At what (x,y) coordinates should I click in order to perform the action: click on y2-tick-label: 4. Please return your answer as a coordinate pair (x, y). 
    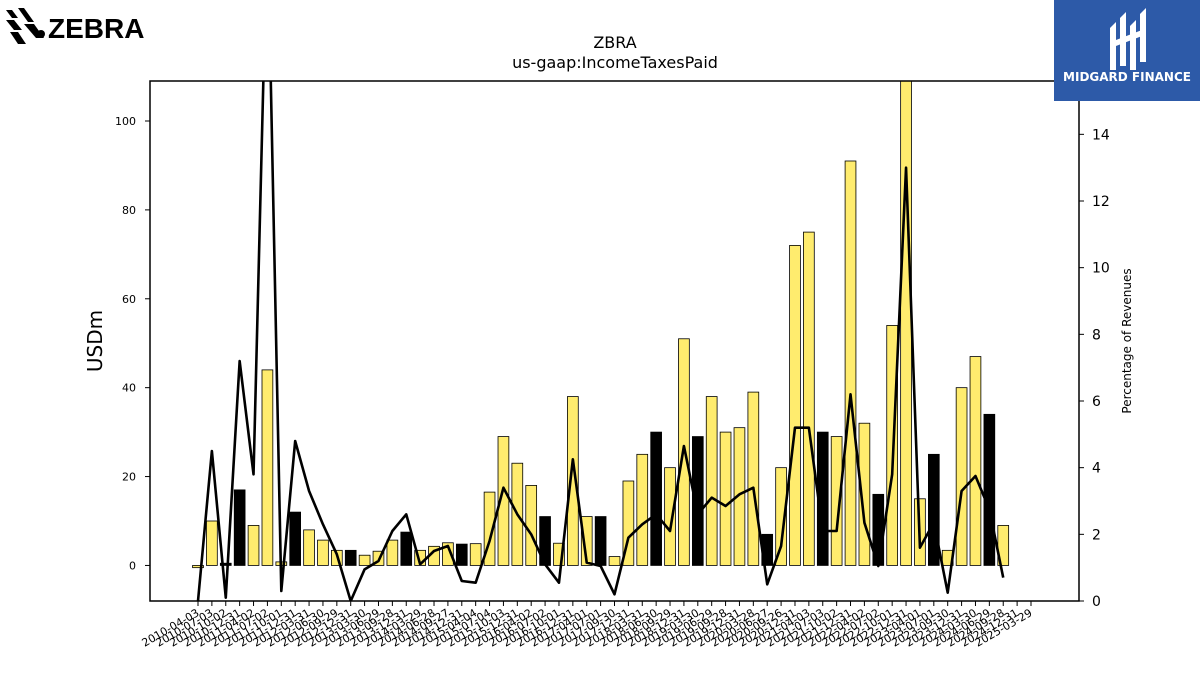
    Looking at the image, I should click on (1096, 469).